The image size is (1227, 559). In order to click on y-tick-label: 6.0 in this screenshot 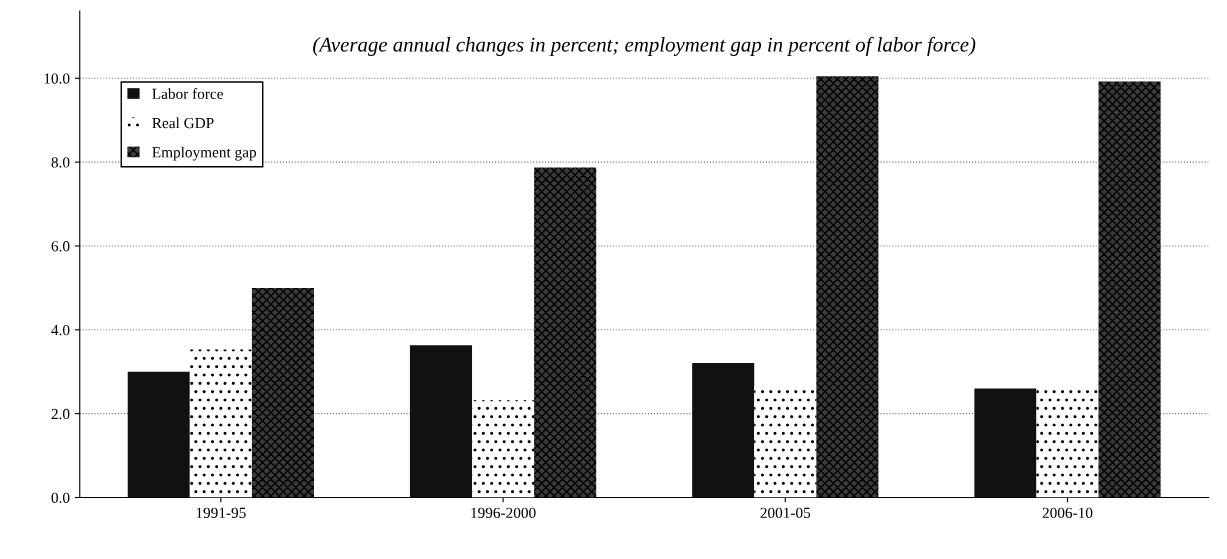, I will do `click(60, 246)`.